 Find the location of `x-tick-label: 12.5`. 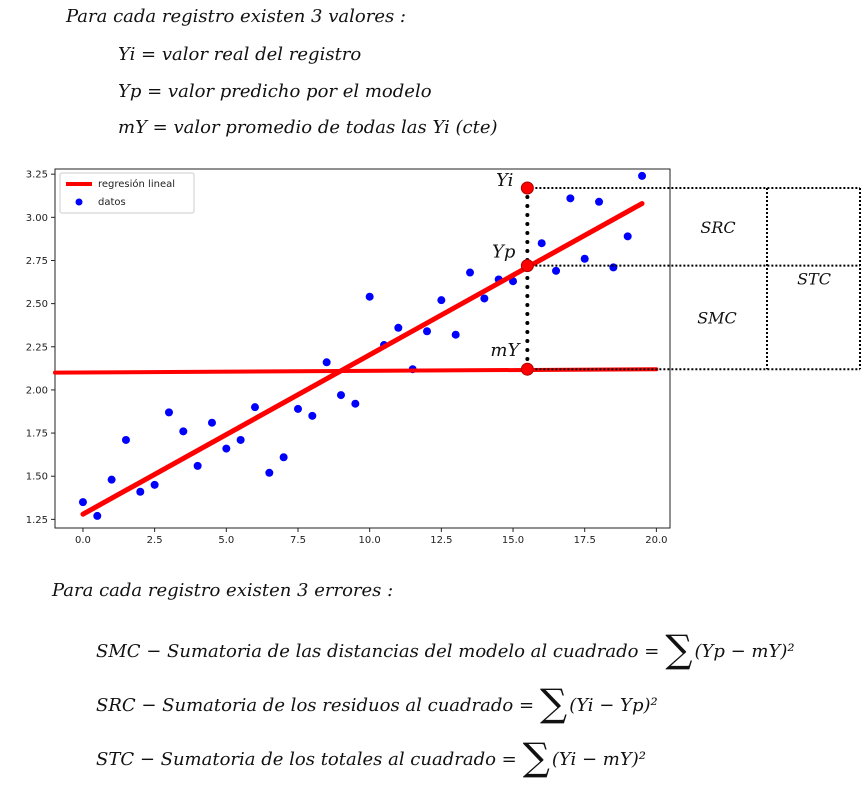

x-tick-label: 12.5 is located at coordinates (441, 540).